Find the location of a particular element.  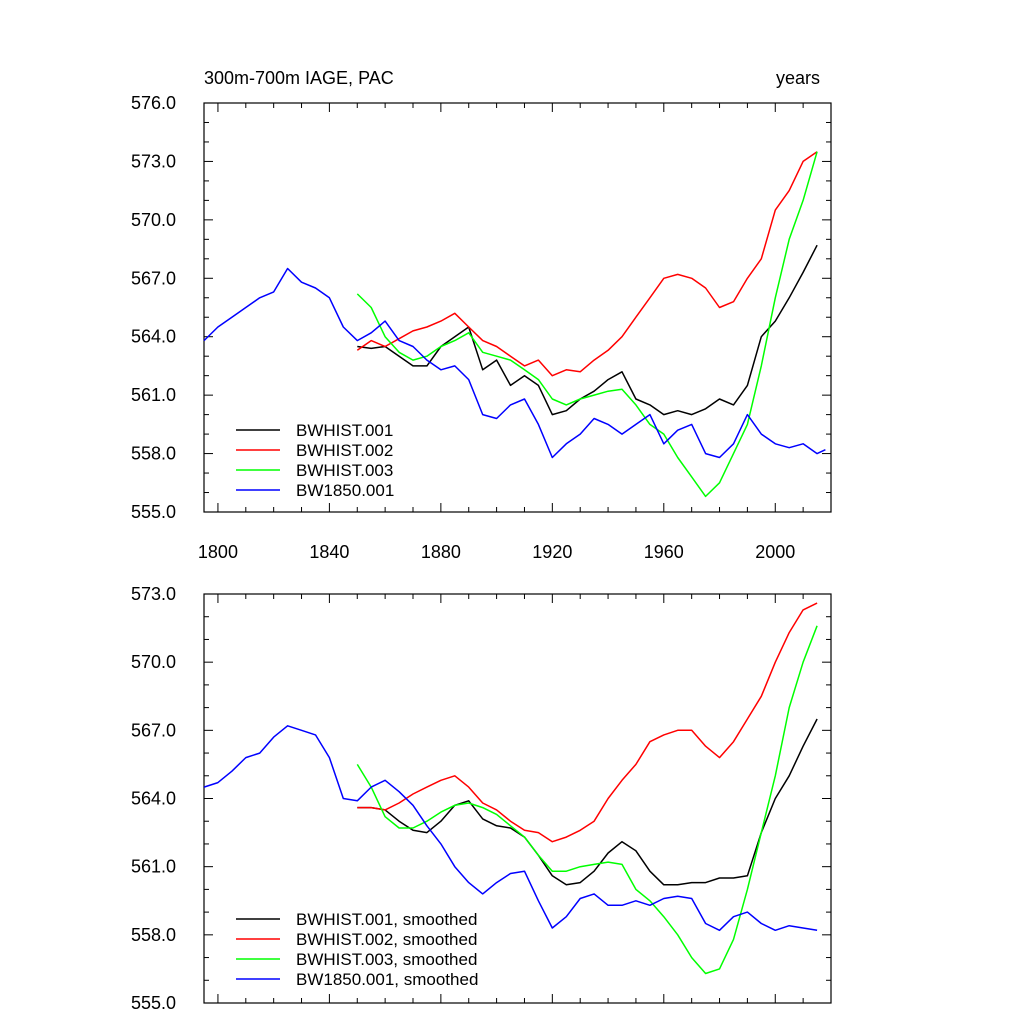

legend-label-bwhist-003-smoothed: BWHIST.003, smoothed is located at coordinates (386, 959).